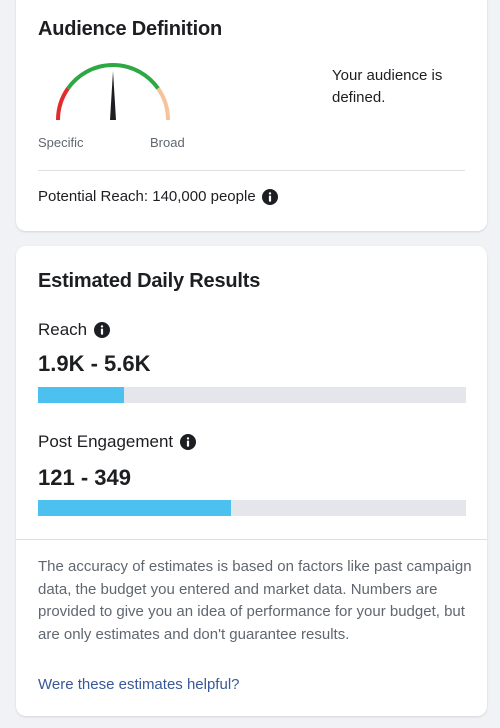  Describe the element at coordinates (163, 104) in the screenshot. I see `gauge-arc-broad` at that location.